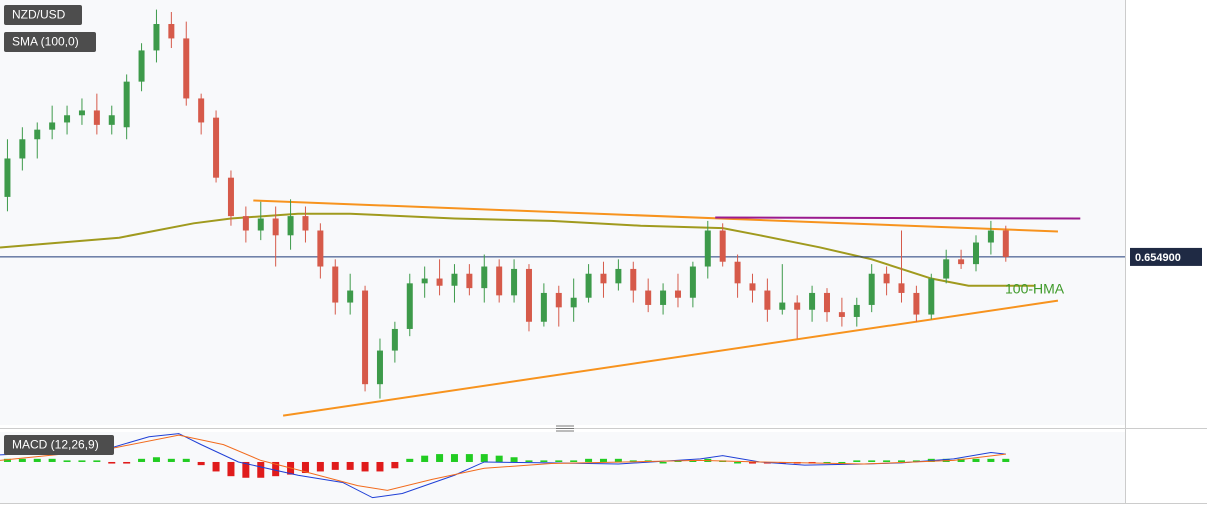 The image size is (1207, 526). What do you see at coordinates (565, 428) in the screenshot?
I see `resize-handle` at bounding box center [565, 428].